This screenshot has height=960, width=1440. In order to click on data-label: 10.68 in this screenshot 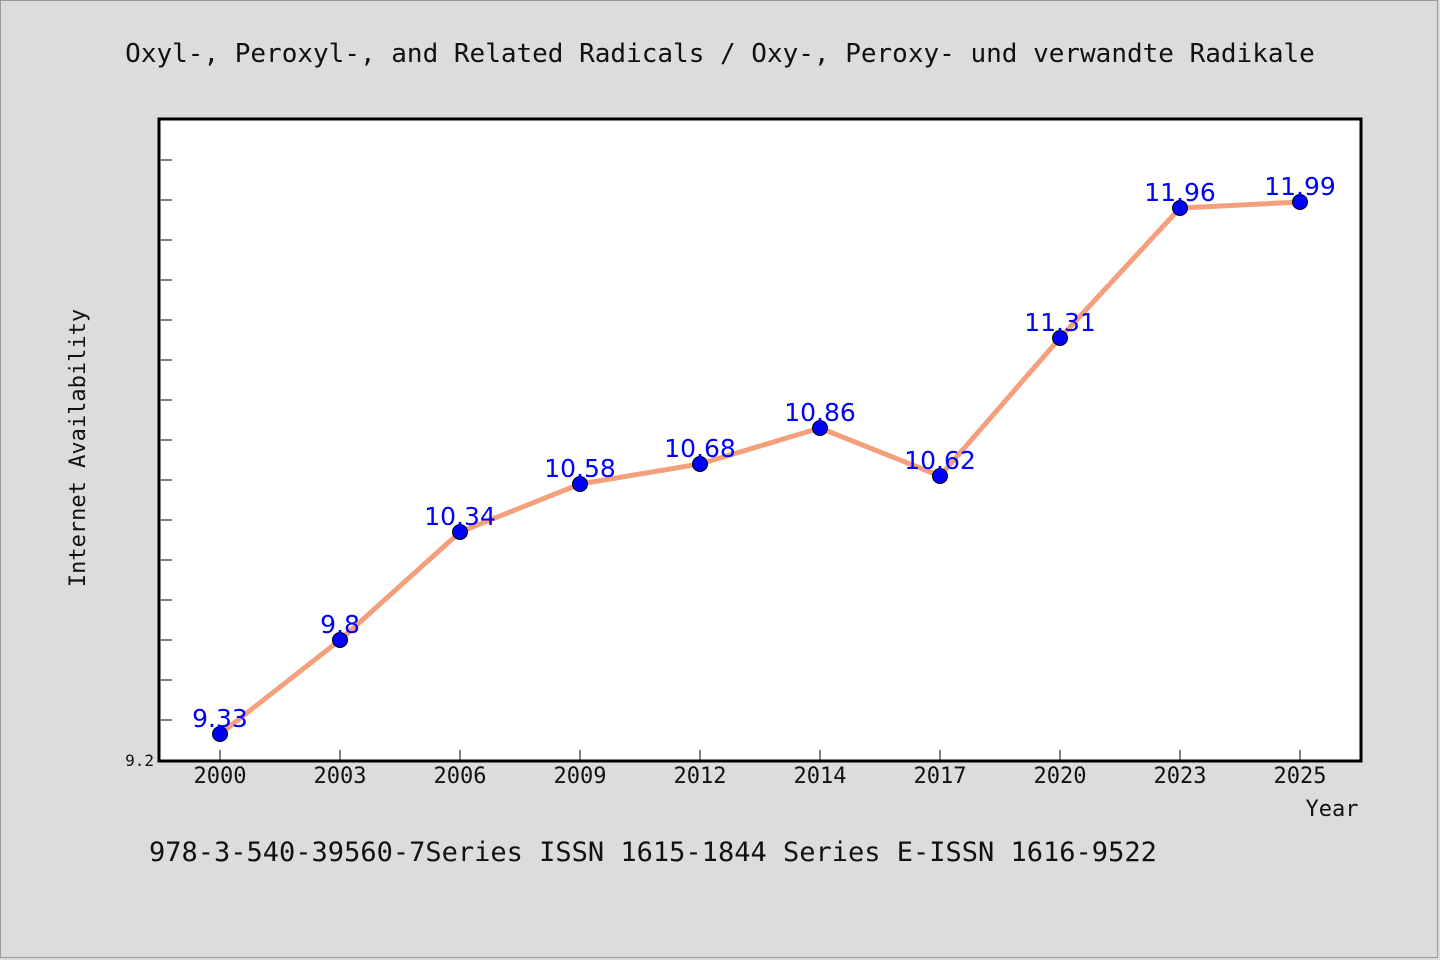, I will do `click(700, 448)`.